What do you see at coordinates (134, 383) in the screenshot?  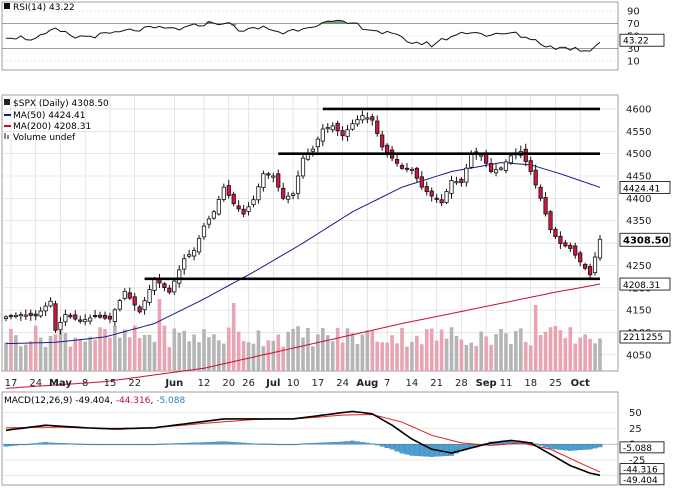 I see `date-tick-label: 22` at bounding box center [134, 383].